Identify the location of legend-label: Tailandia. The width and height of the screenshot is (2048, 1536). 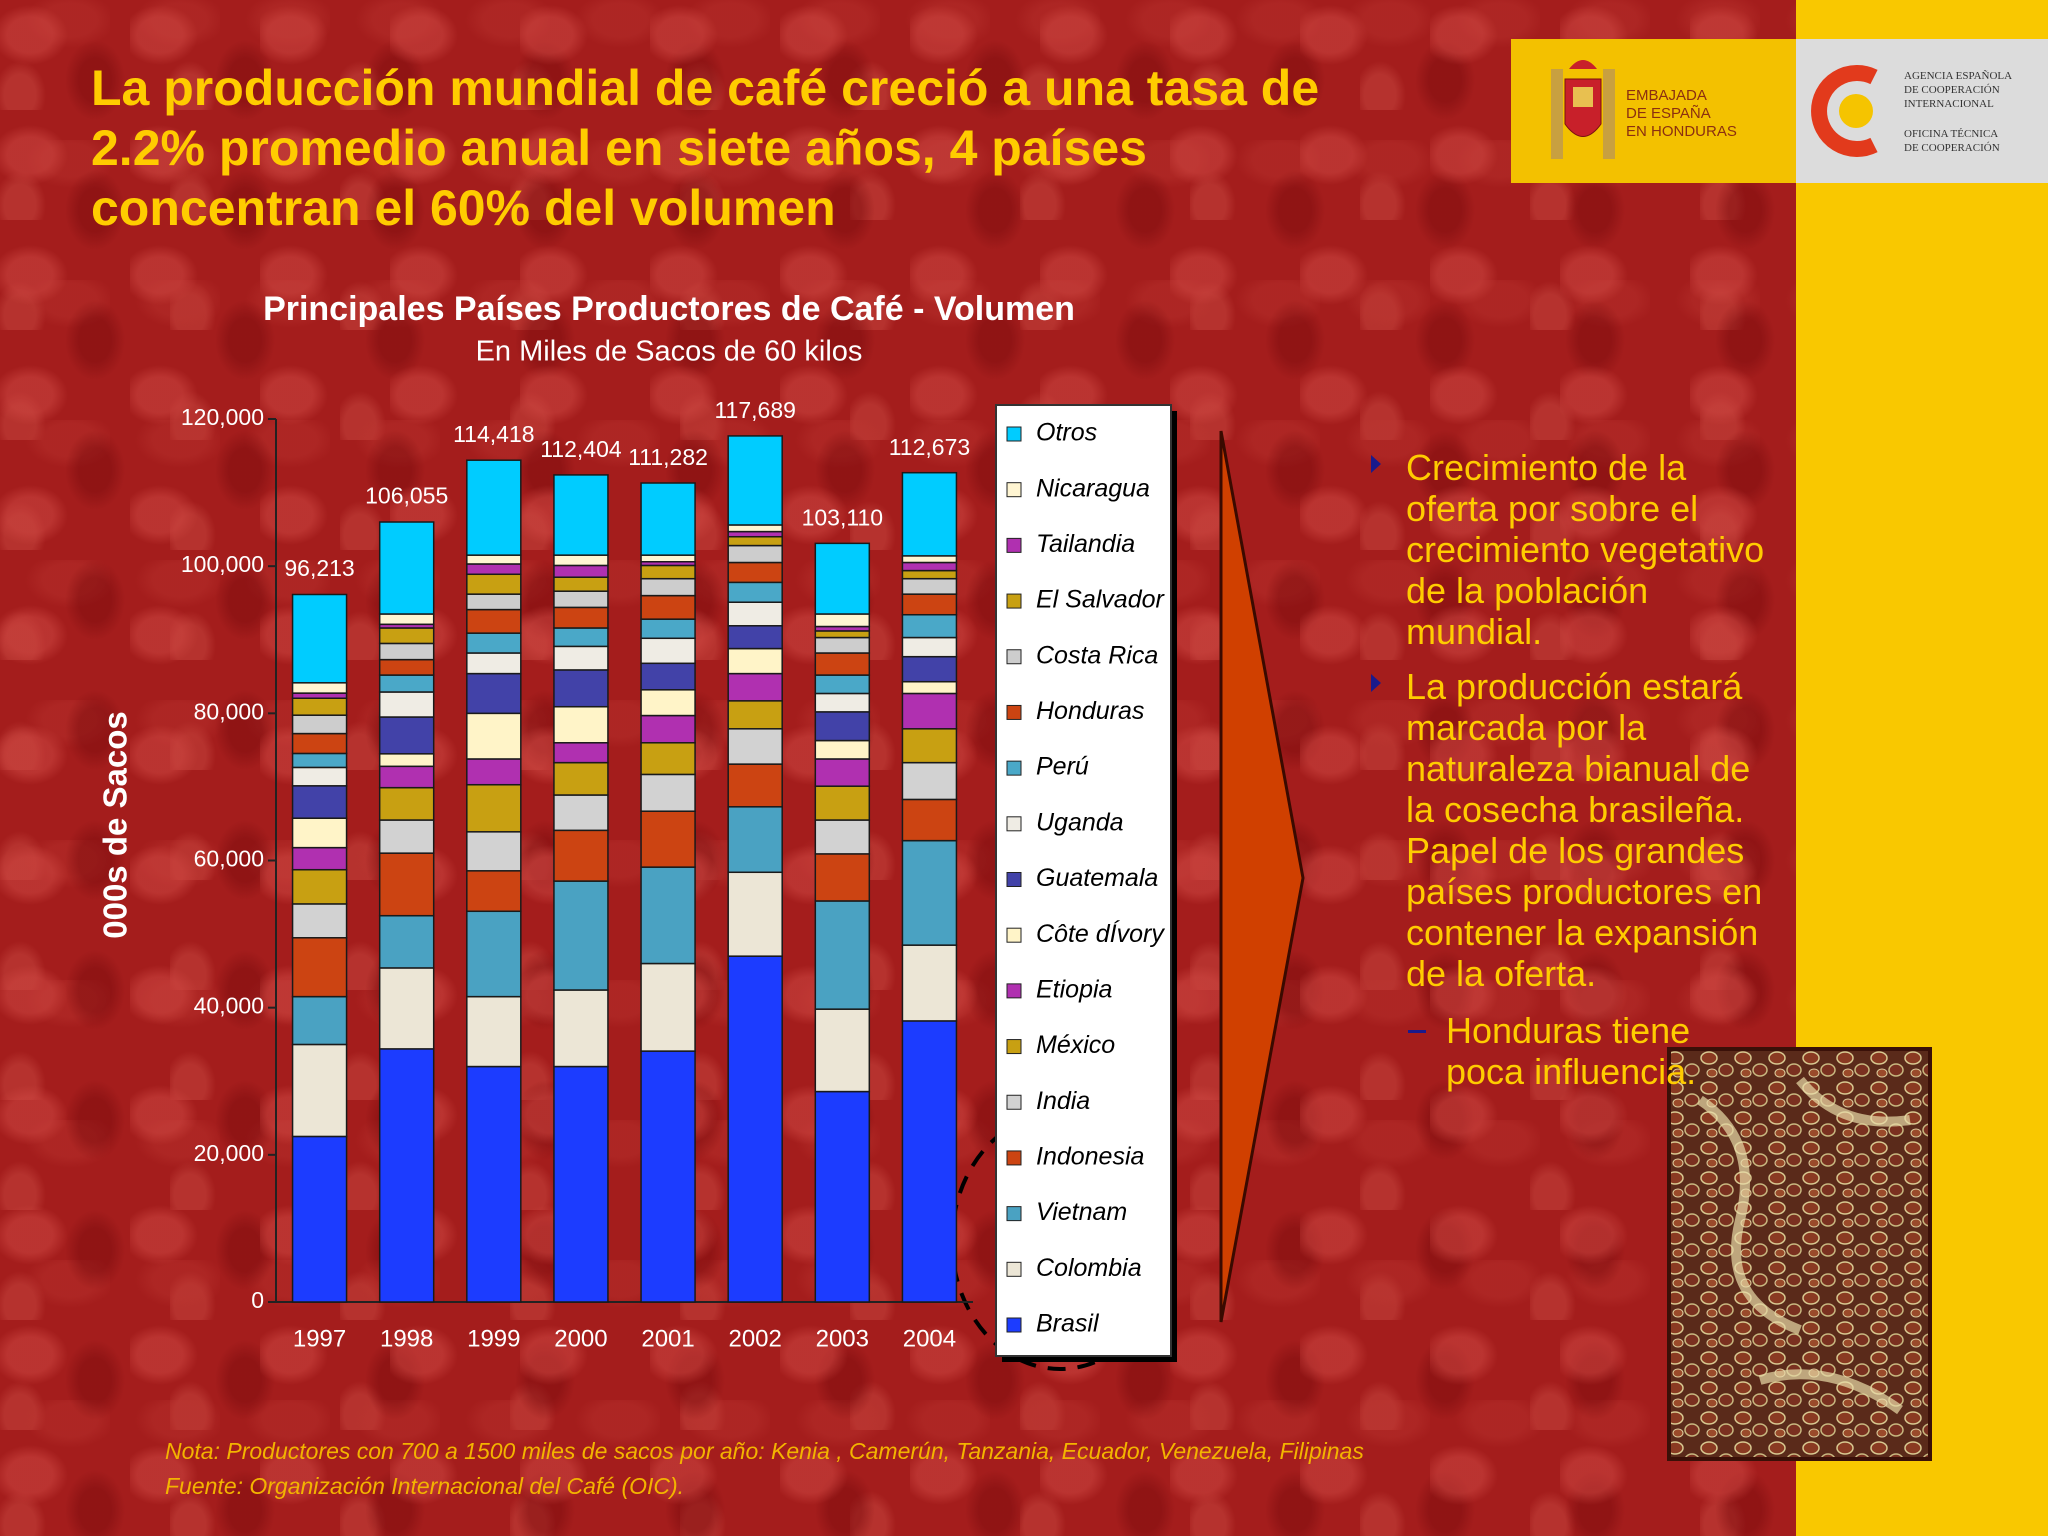
(1085, 544).